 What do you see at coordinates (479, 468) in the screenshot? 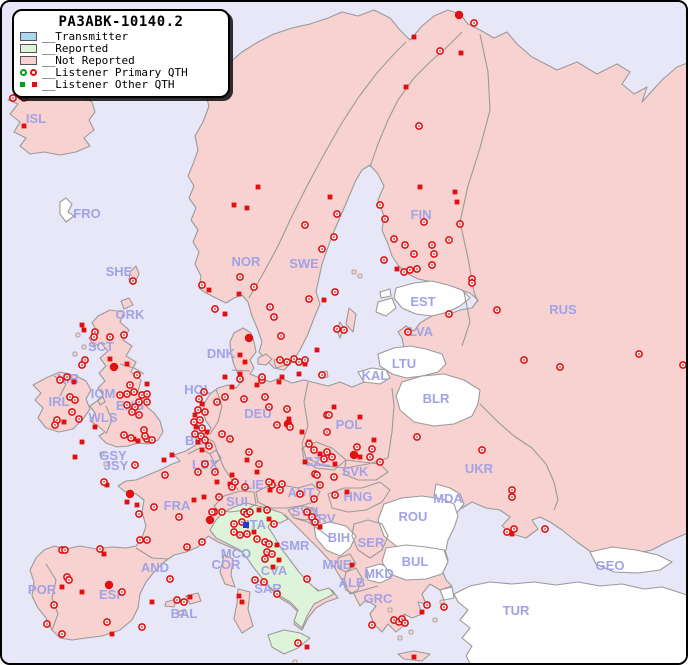
I see `country-label-ukr: UKR` at bounding box center [479, 468].